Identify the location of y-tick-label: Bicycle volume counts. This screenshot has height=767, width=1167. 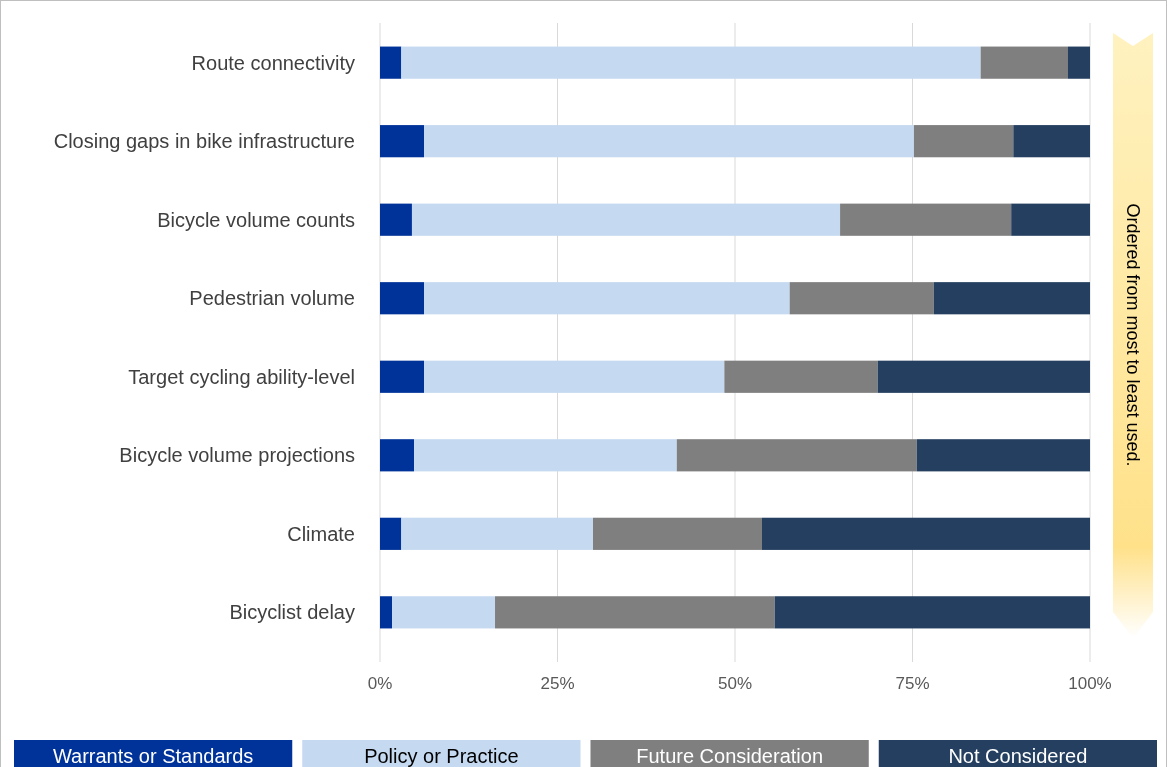
(256, 219).